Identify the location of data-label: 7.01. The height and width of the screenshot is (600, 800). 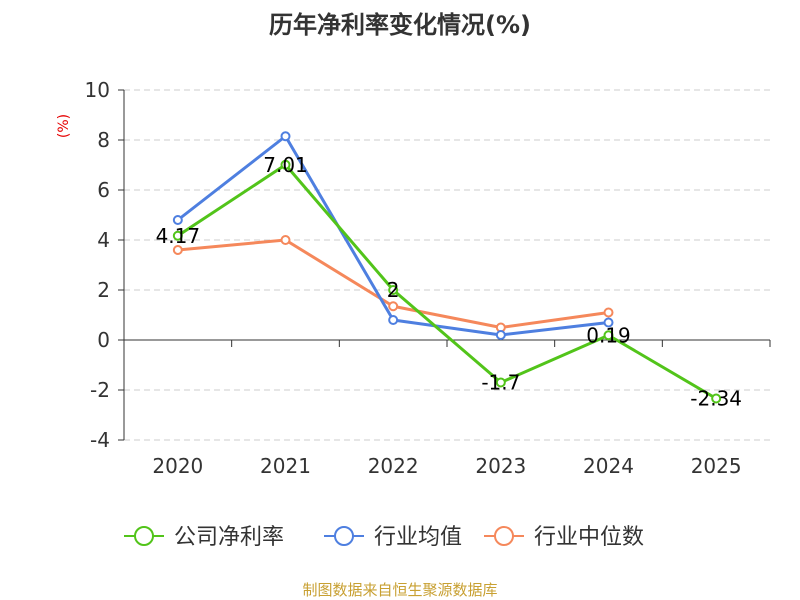
(285, 165).